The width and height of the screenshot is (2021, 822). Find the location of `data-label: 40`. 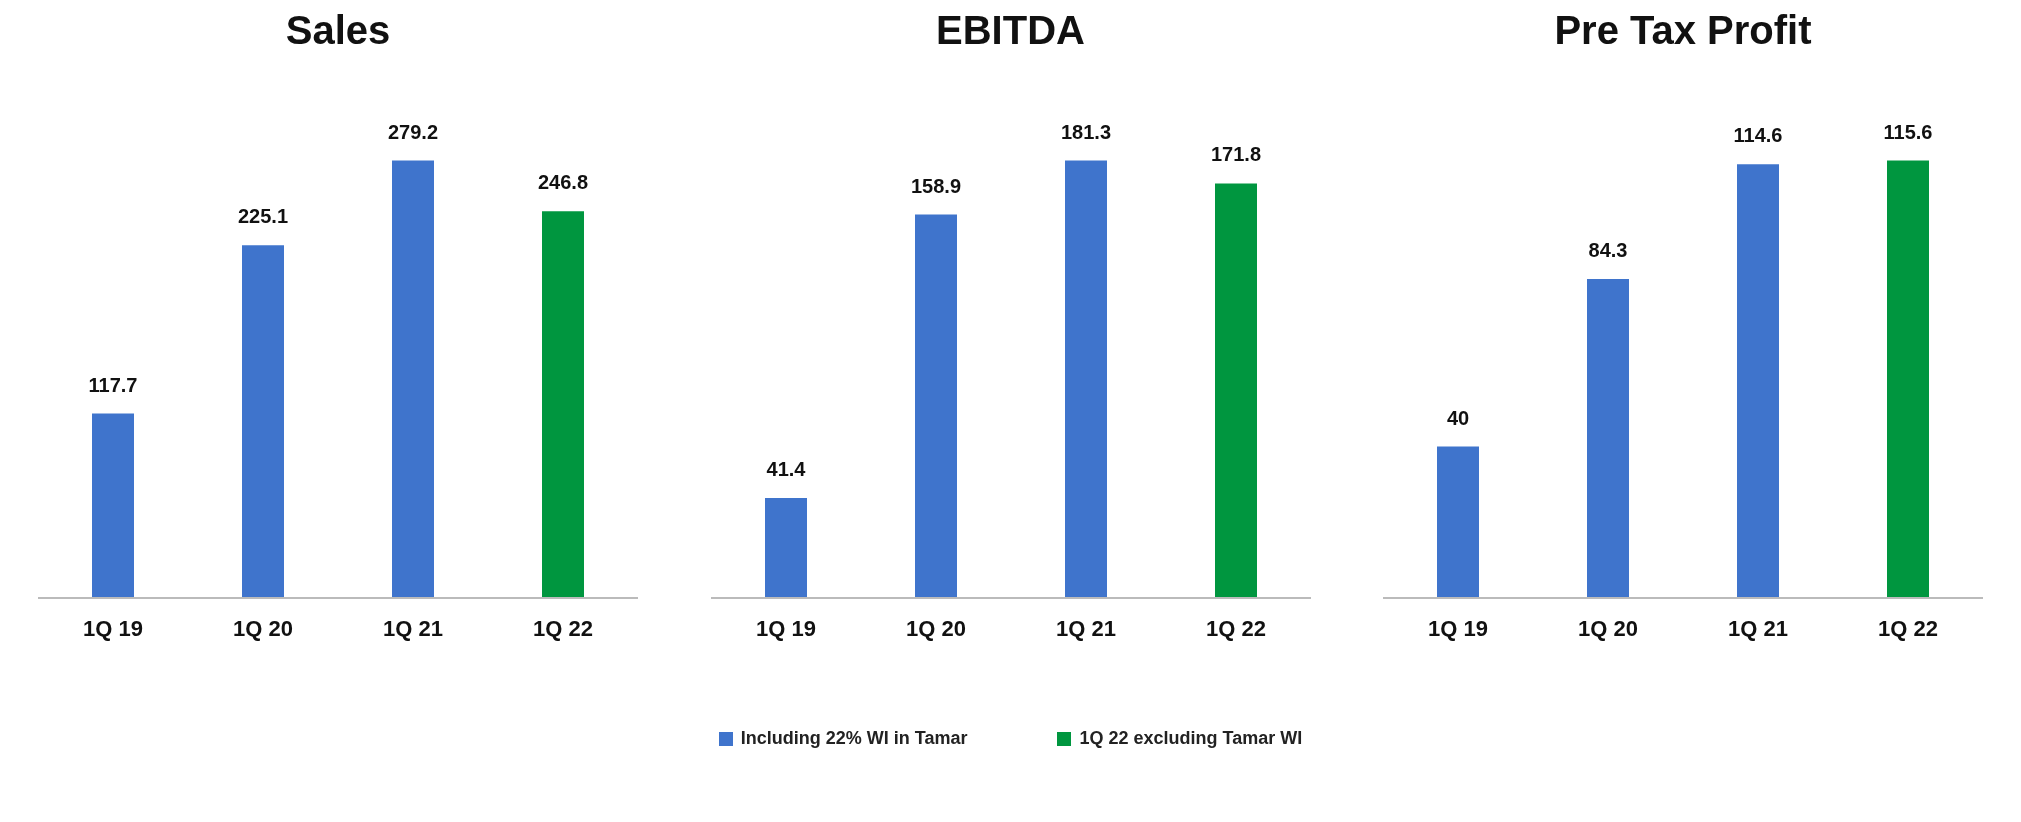

data-label: 40 is located at coordinates (1458, 417).